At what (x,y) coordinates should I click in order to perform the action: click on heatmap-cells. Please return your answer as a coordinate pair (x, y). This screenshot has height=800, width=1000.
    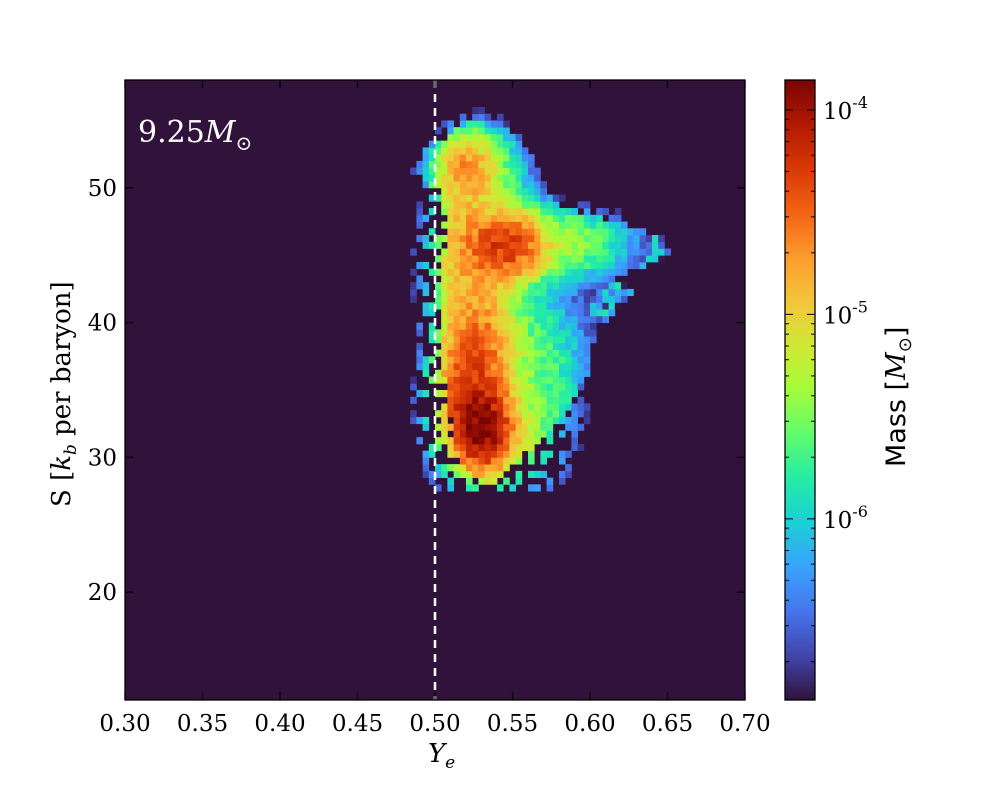
    Looking at the image, I should click on (540, 299).